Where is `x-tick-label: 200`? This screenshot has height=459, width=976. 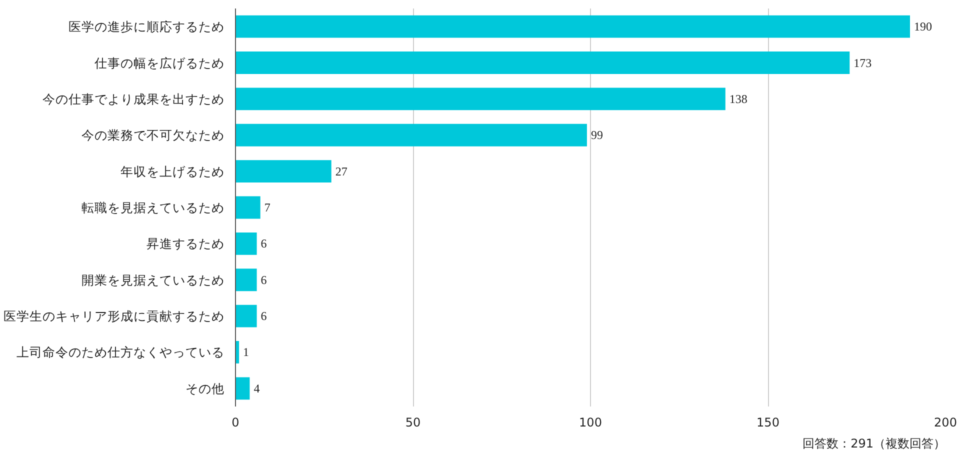 x-tick-label: 200 is located at coordinates (945, 423).